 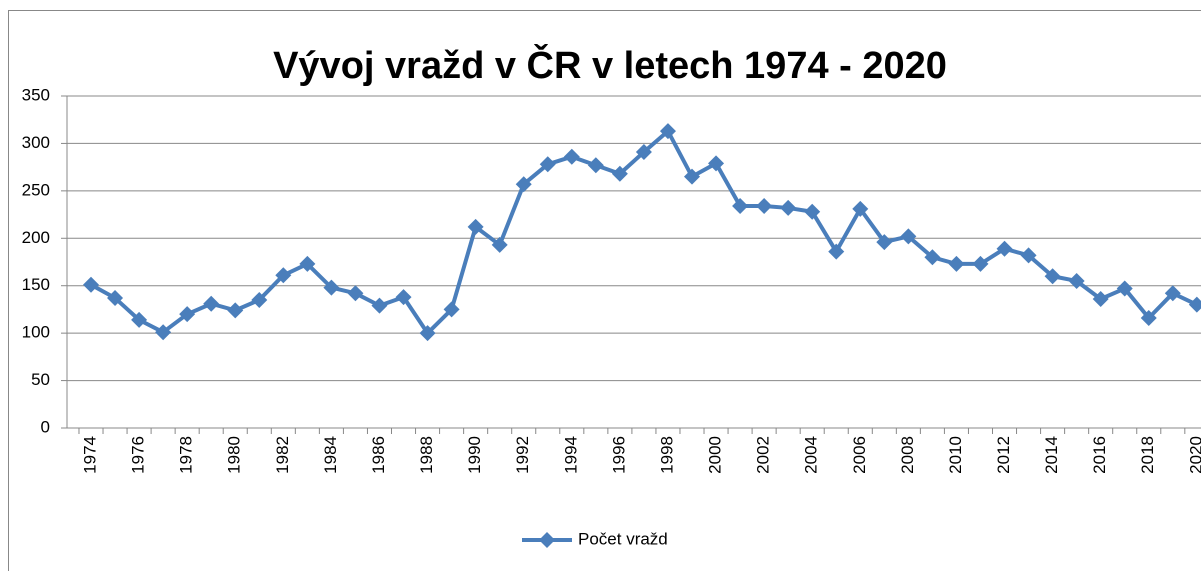 What do you see at coordinates (666, 455) in the screenshot?
I see `x-tick-label: 1998` at bounding box center [666, 455].